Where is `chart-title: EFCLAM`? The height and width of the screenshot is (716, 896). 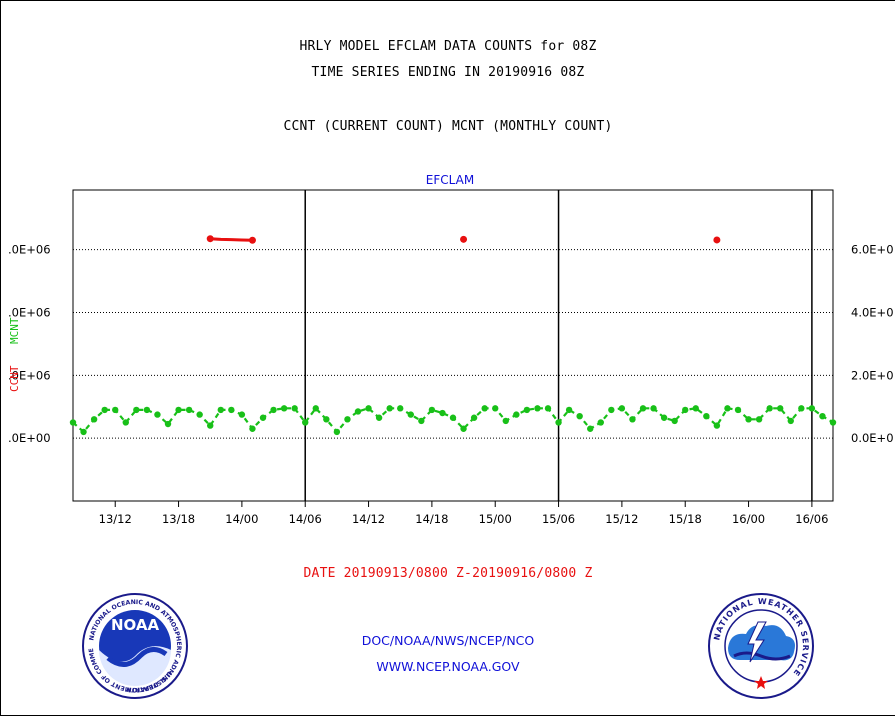 chart-title: EFCLAM is located at coordinates (450, 180).